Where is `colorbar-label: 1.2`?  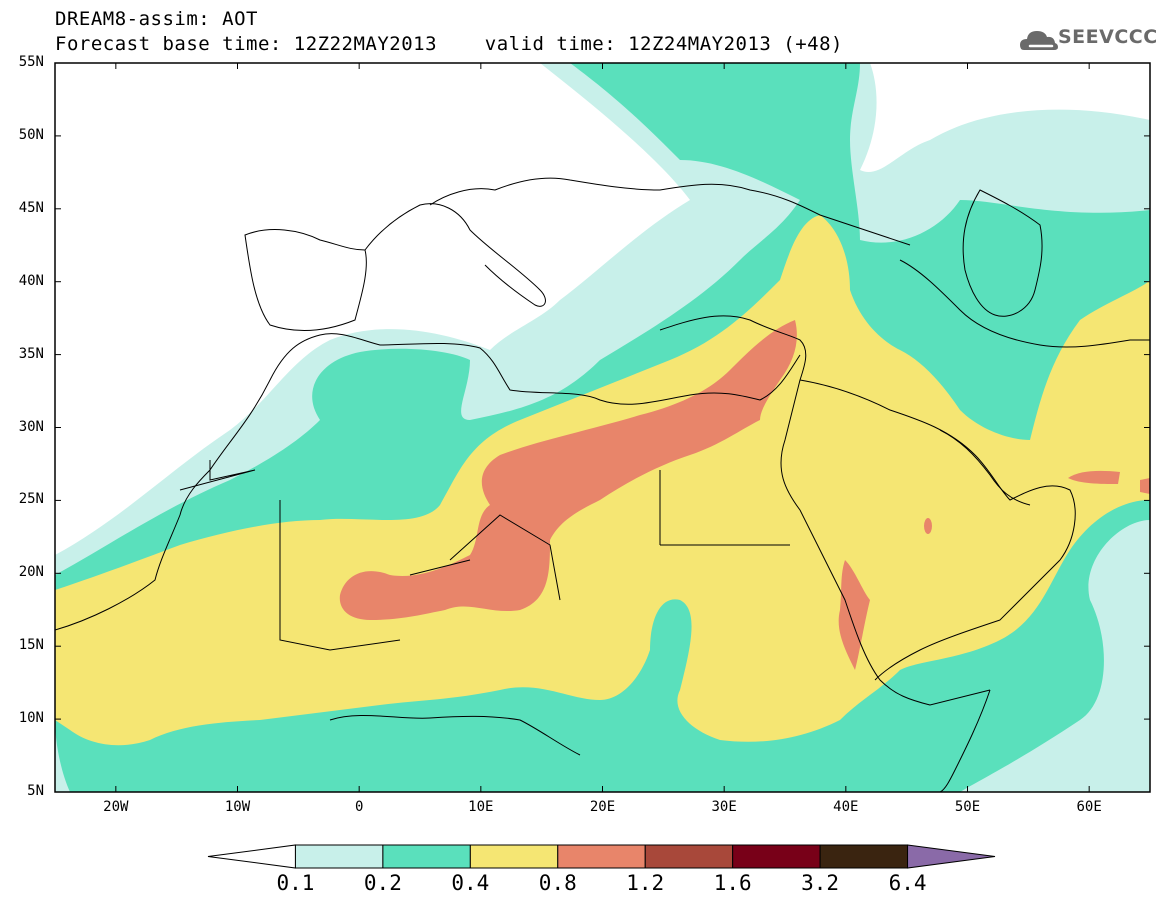 colorbar-label: 1.2 is located at coordinates (645, 883).